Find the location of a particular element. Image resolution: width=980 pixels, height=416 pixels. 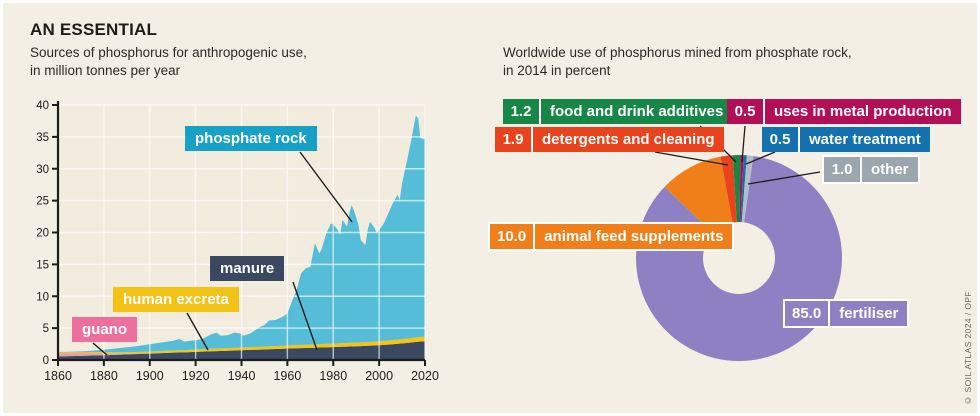

svg-text: 1980 is located at coordinates (333, 376).